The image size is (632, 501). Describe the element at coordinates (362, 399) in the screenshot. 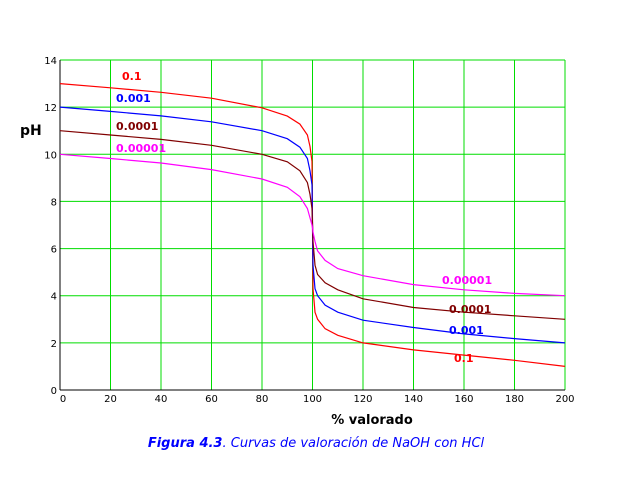

I see `x-tick-label: 120` at that location.